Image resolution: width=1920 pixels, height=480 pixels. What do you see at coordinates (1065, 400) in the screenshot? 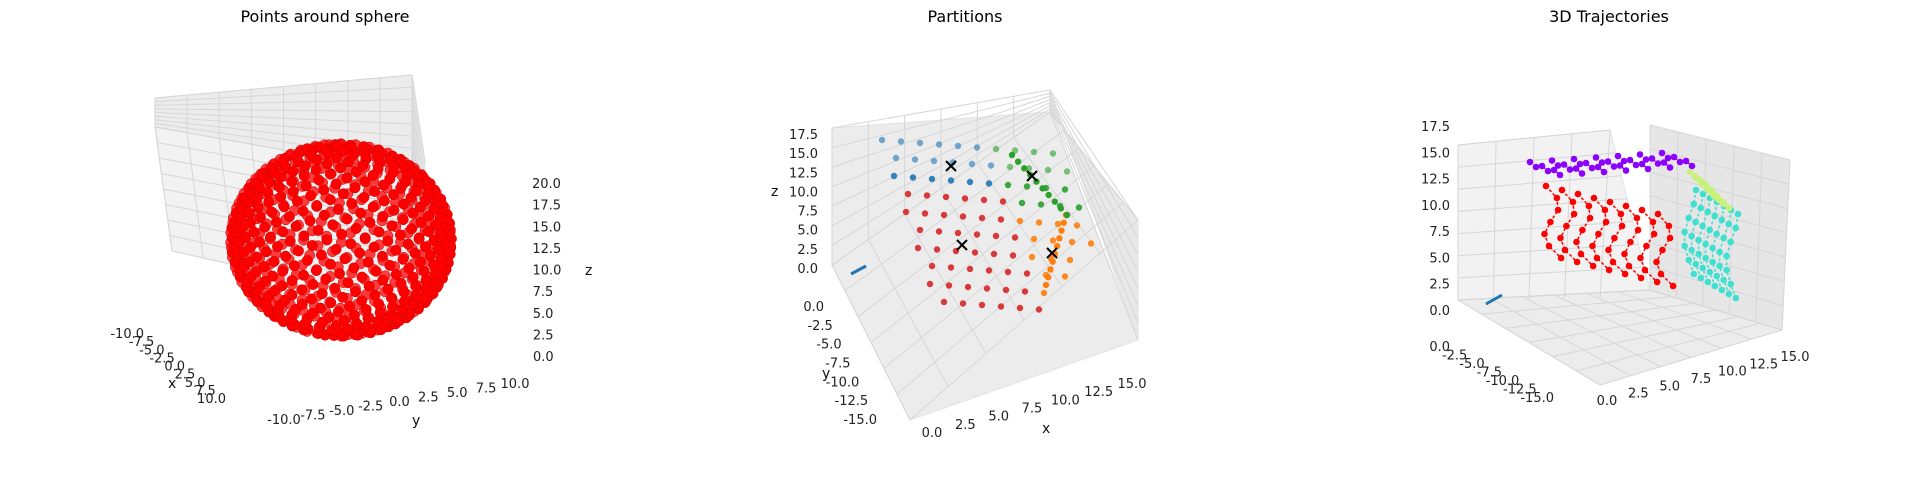
I see `panel2-x-tick: 10.0` at bounding box center [1065, 400].